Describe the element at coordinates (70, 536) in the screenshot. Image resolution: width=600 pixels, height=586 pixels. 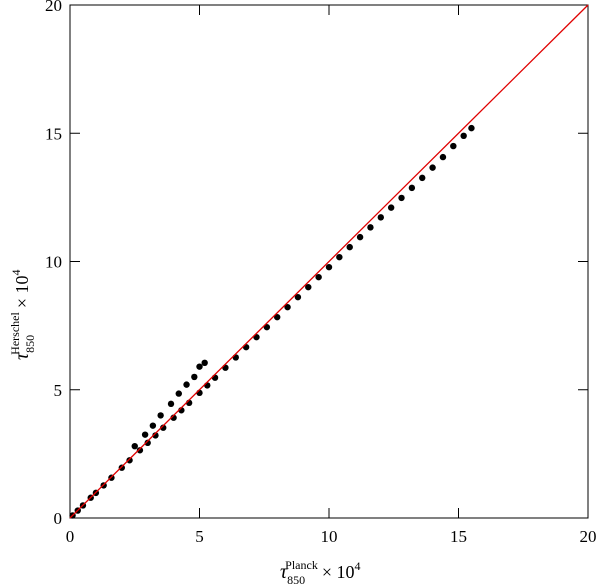
I see `x-tick-label: 0` at that location.